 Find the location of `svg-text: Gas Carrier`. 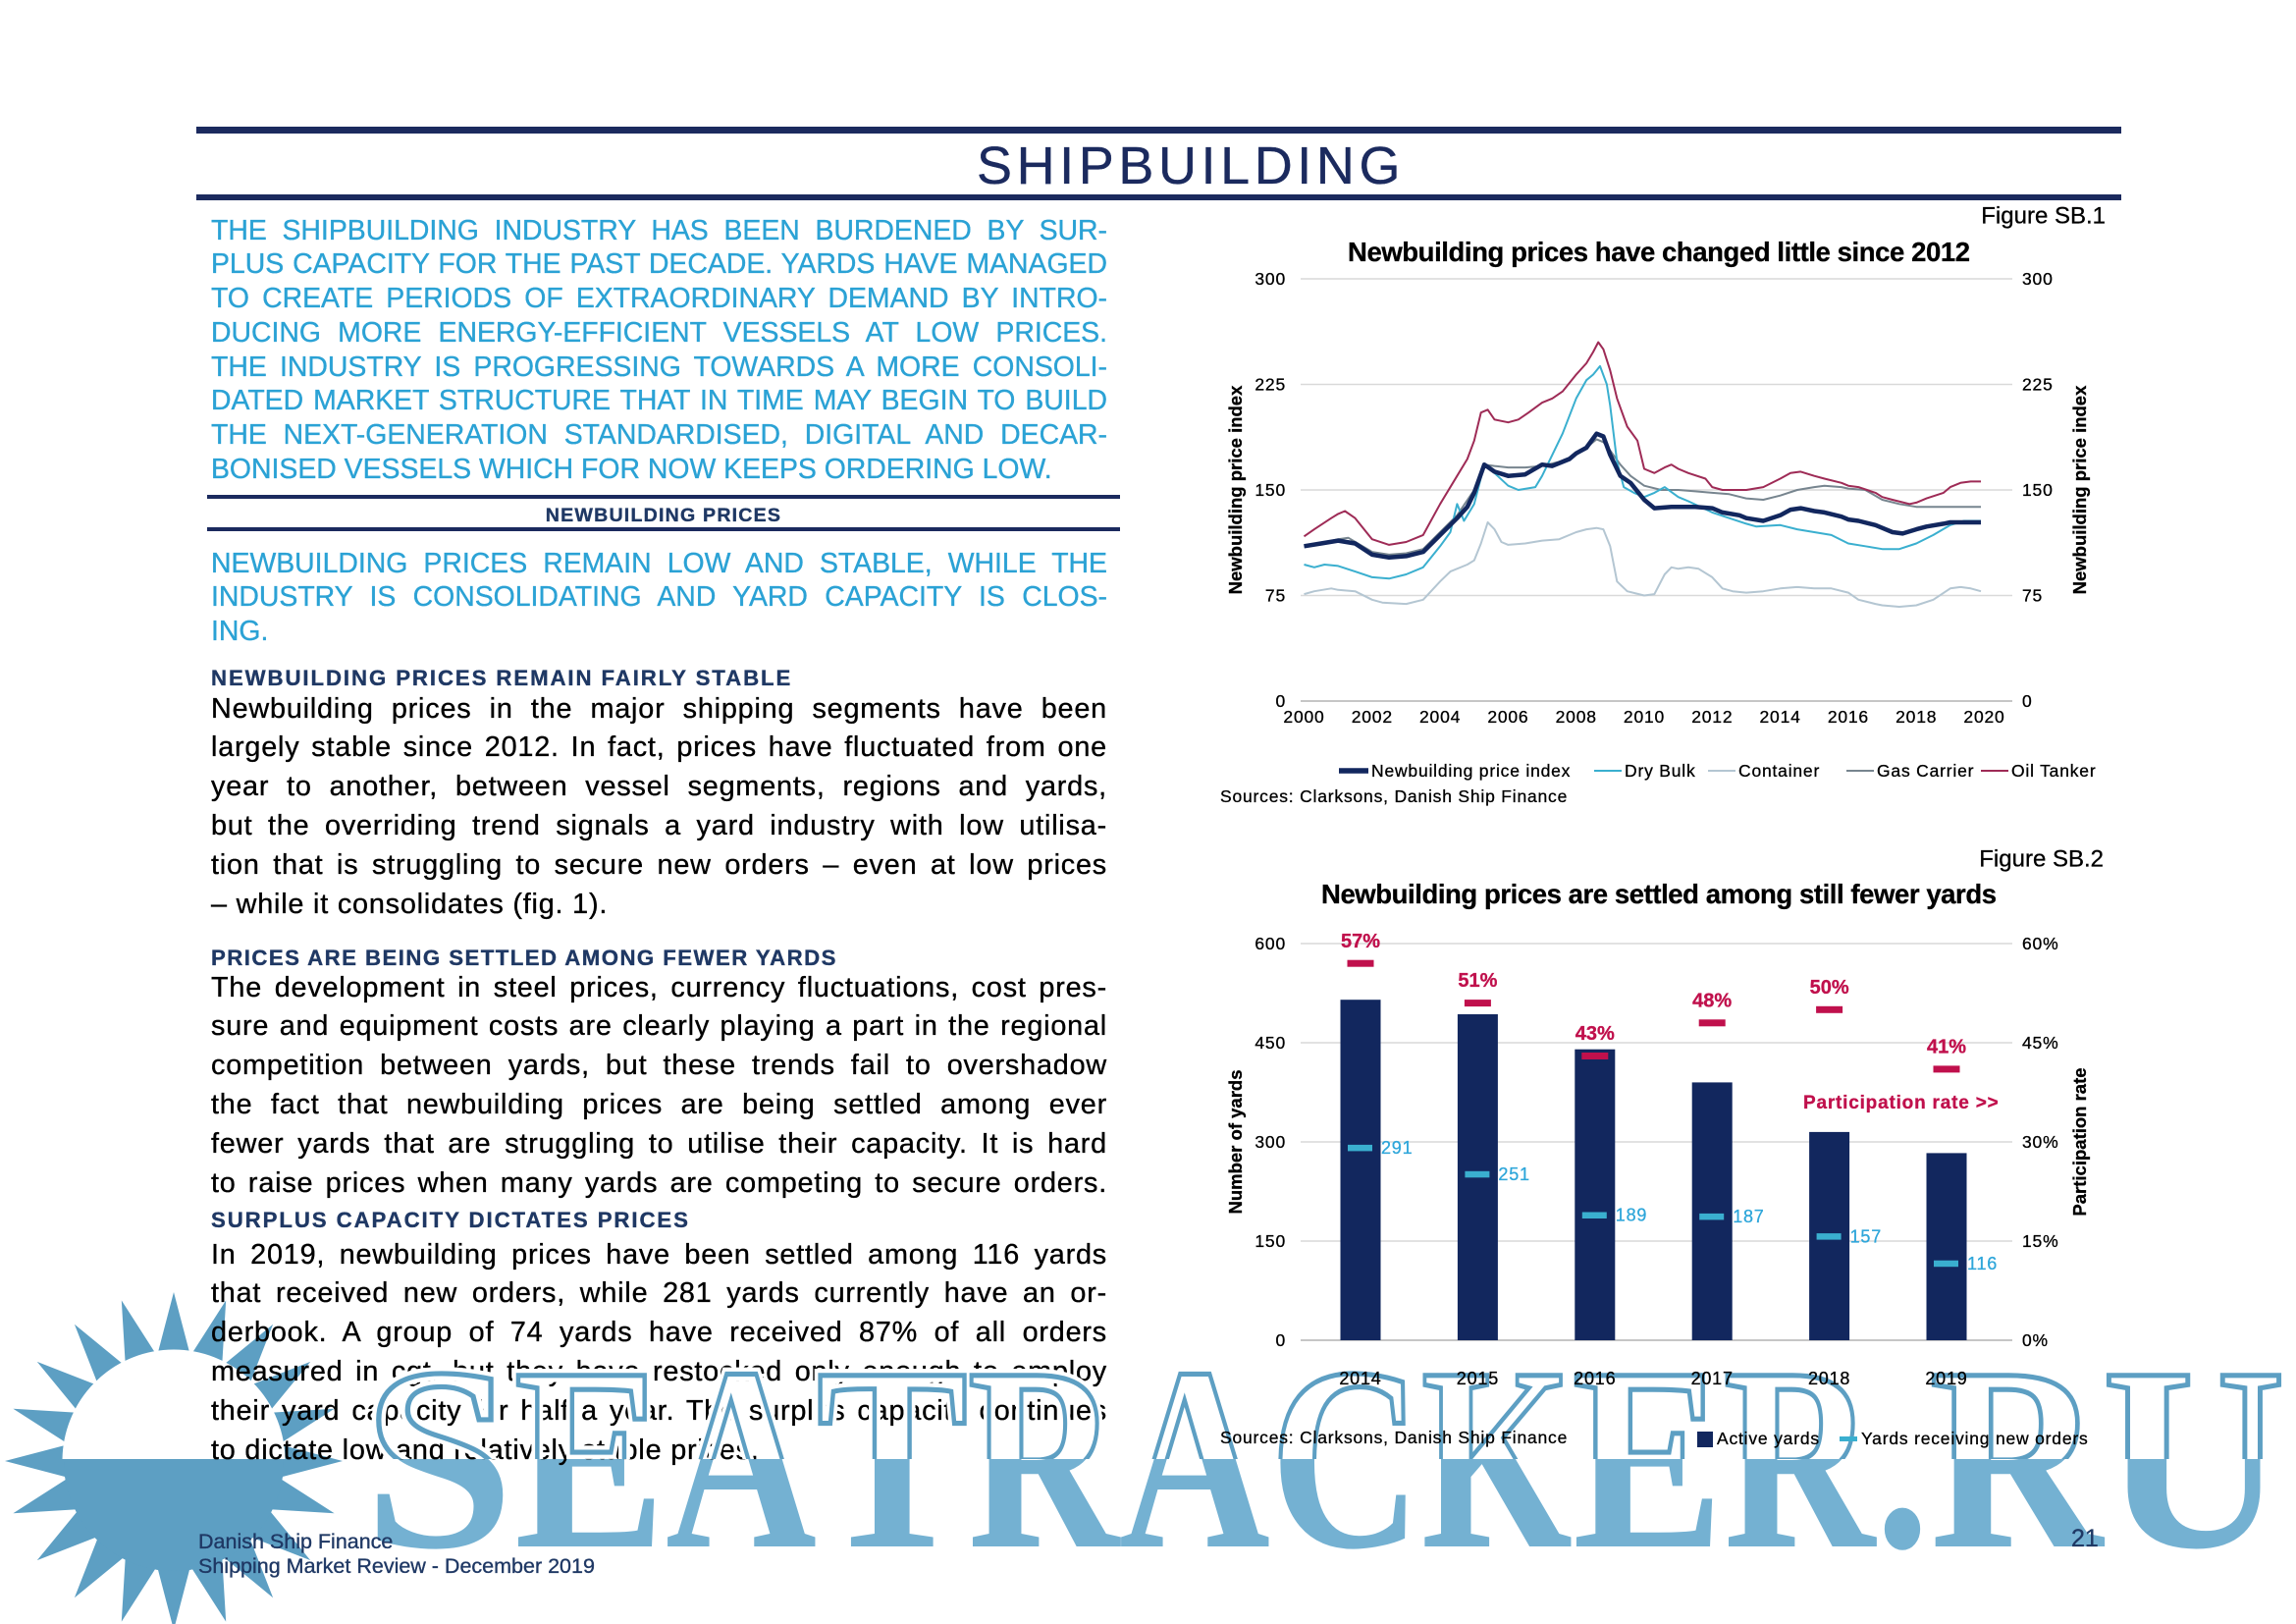

svg-text: Gas Carrier is located at coordinates (1925, 771).